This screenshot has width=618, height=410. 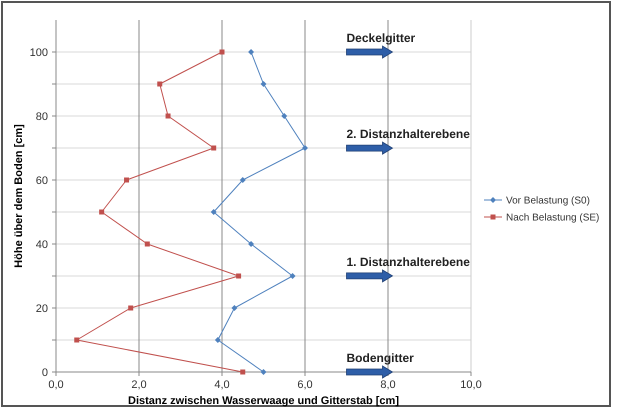 What do you see at coordinates (19, 196) in the screenshot?
I see `y-axis-title: Höhe über dem Boden [cm]` at bounding box center [19, 196].